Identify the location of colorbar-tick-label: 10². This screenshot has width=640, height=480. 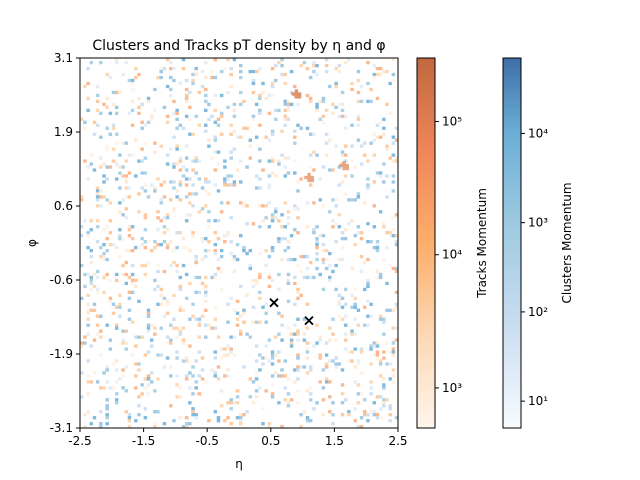
(538, 312).